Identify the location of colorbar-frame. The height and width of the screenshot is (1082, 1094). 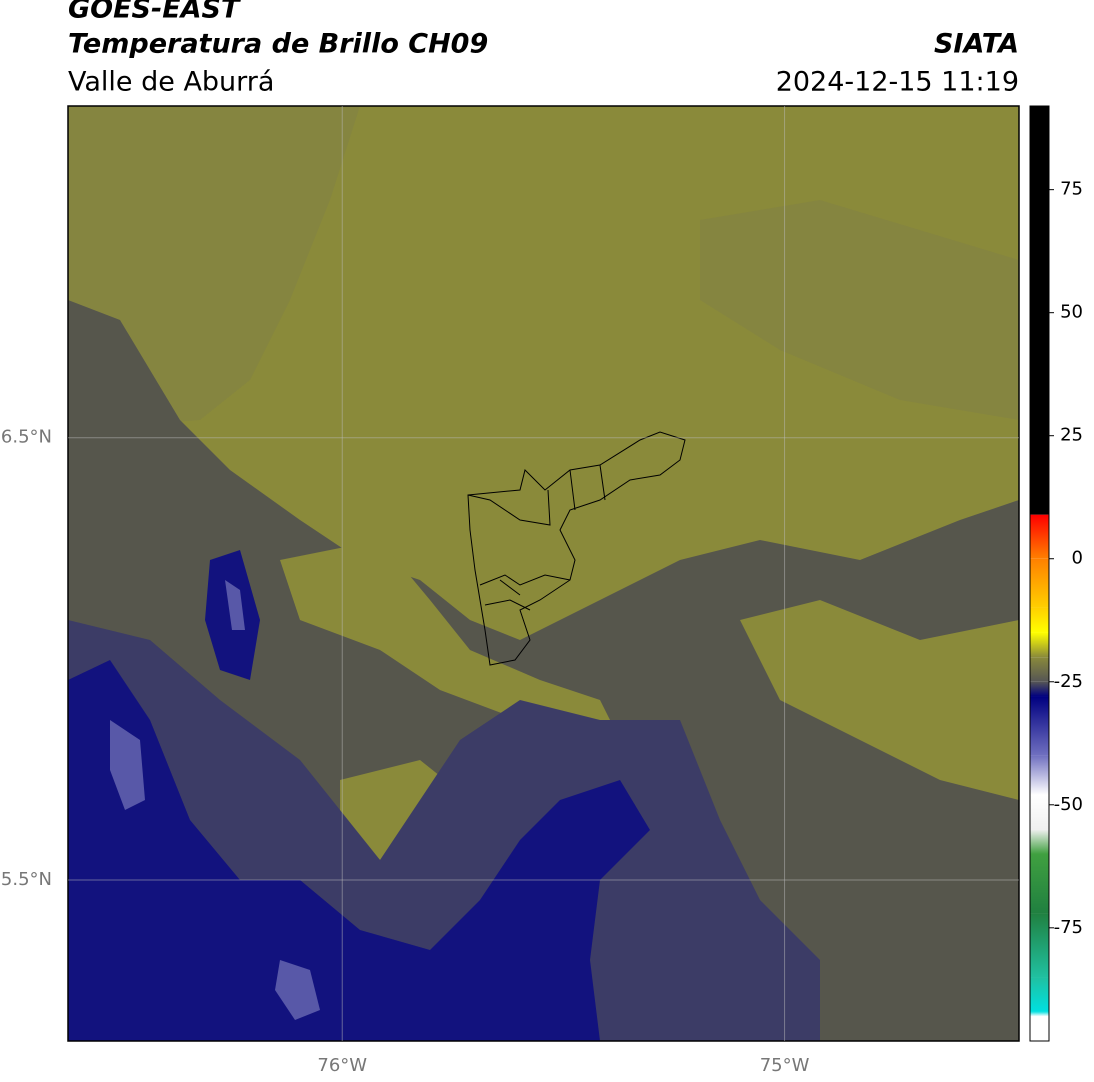
(1039, 573).